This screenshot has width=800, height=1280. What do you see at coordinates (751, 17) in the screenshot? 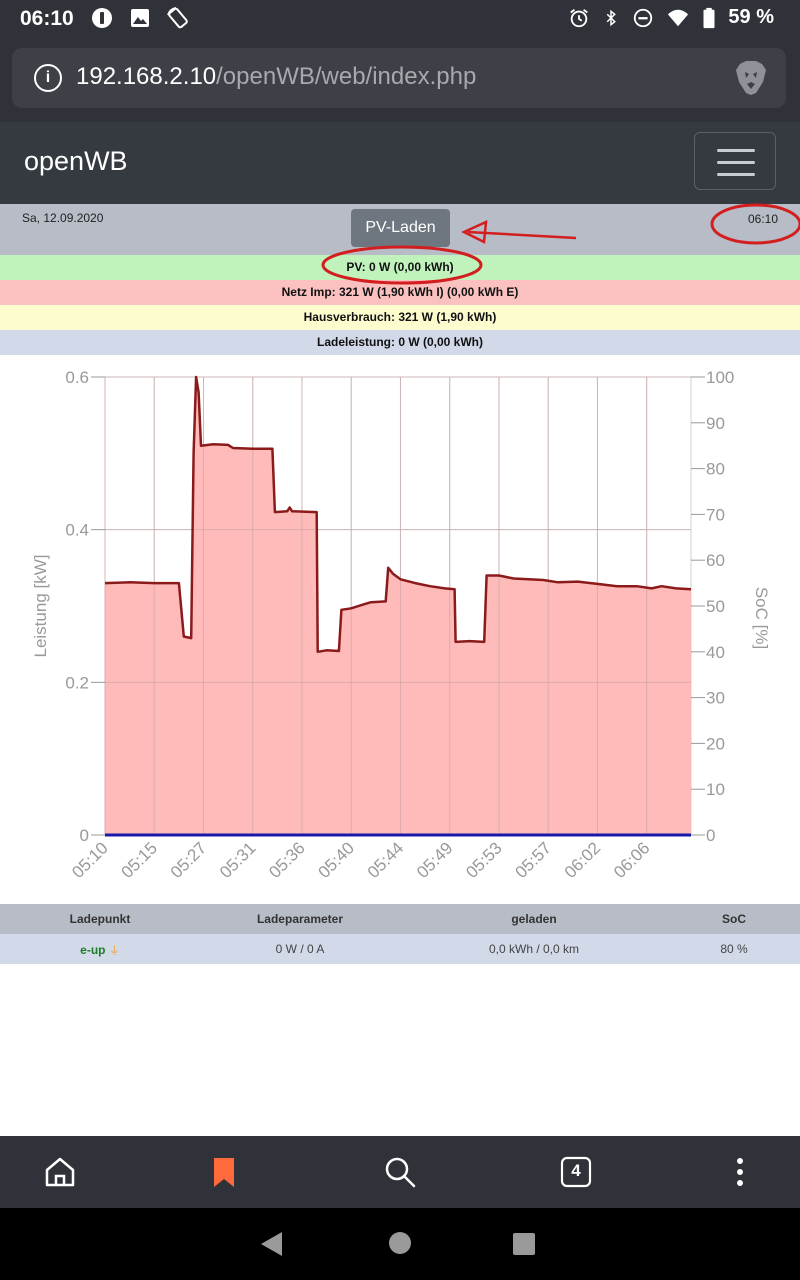
I see `battery-percent: 59 %` at bounding box center [751, 17].